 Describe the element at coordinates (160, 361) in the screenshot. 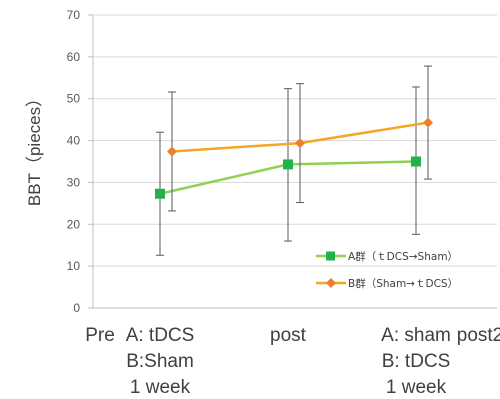

I see `x-tick-label: B:Sham` at that location.